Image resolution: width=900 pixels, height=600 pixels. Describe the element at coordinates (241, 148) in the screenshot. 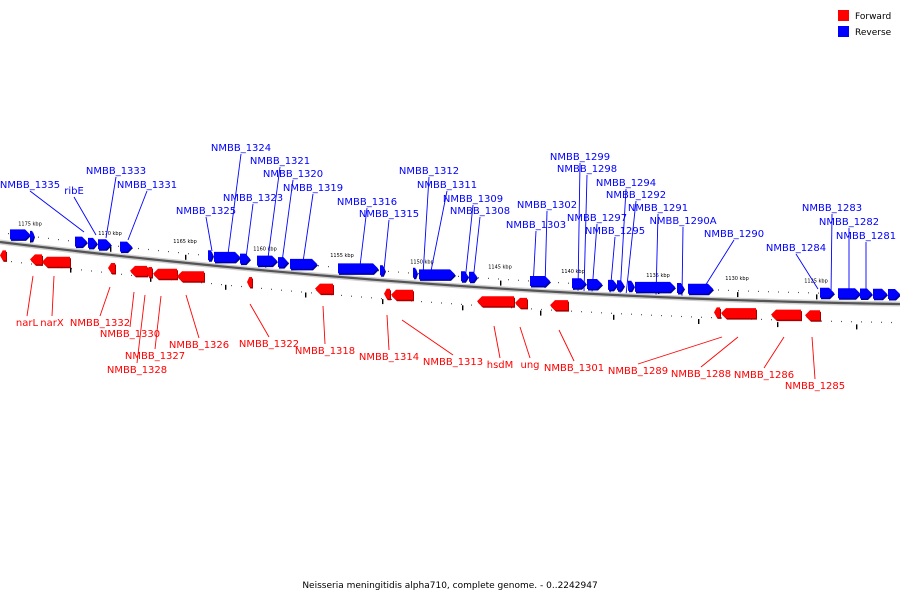

I see `gene-label-nmbb-1324: NMBB_1324` at that location.